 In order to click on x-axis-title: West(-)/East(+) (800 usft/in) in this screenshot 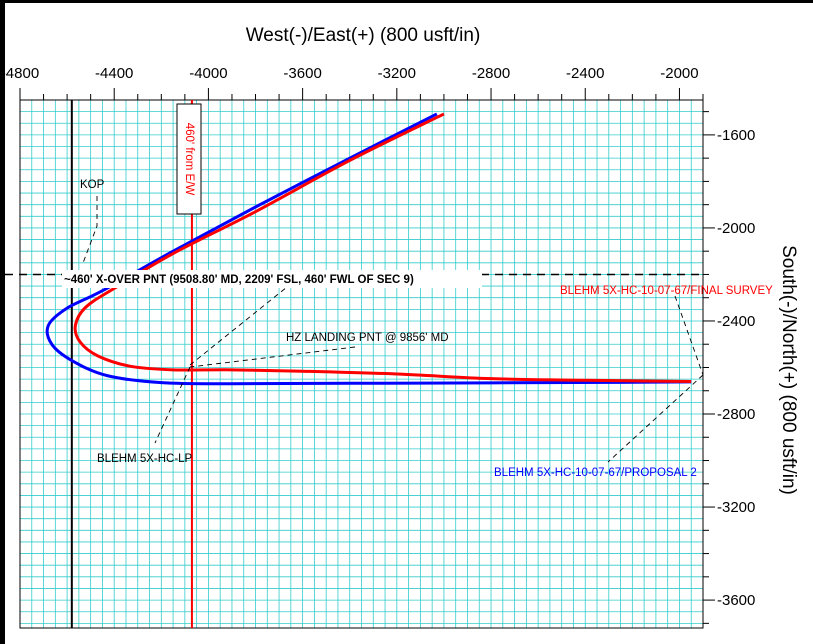, I will do `click(363, 35)`.